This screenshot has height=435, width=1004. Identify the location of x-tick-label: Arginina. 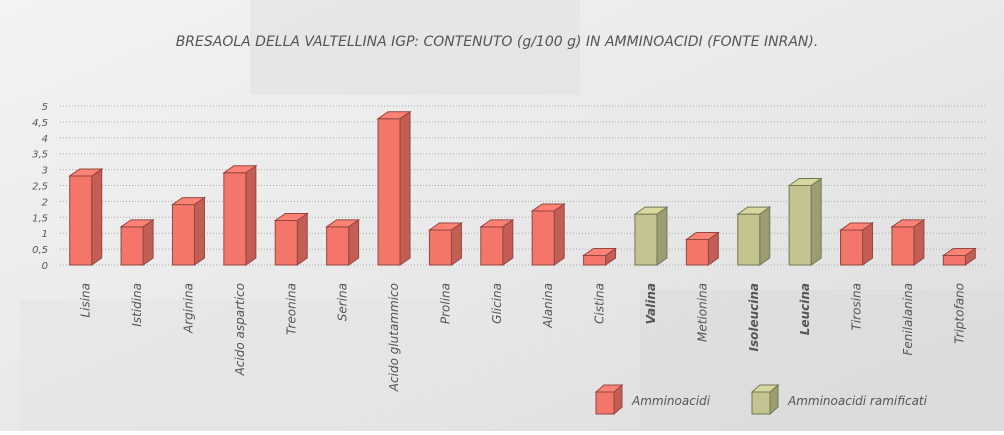
(188, 308).